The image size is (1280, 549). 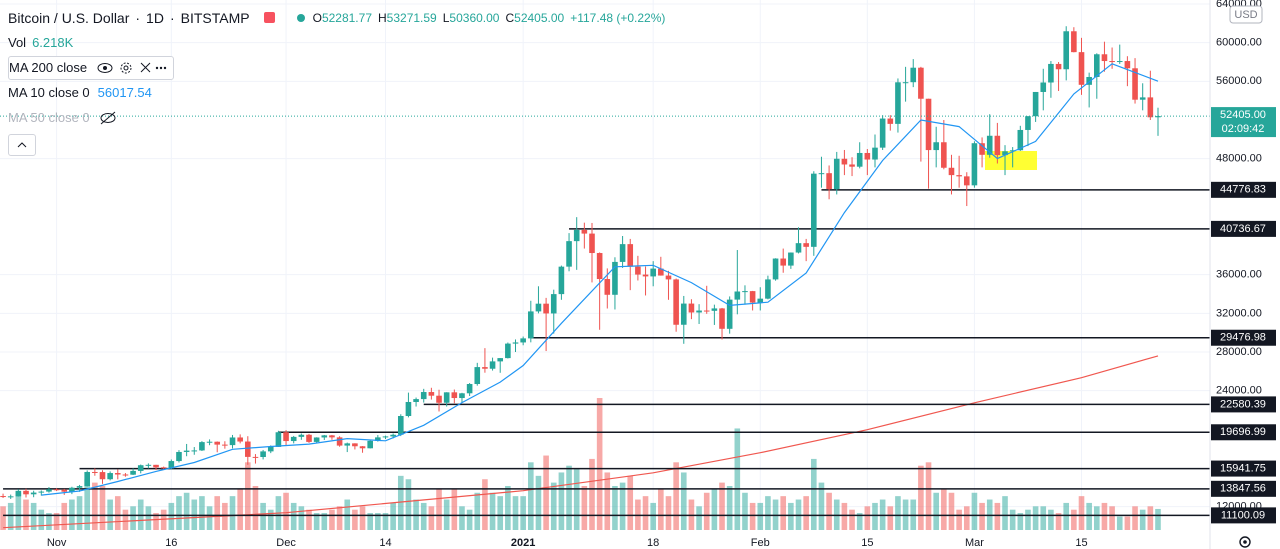 What do you see at coordinates (1243, 515) in the screenshot?
I see `level-label: 11100.09` at bounding box center [1243, 515].